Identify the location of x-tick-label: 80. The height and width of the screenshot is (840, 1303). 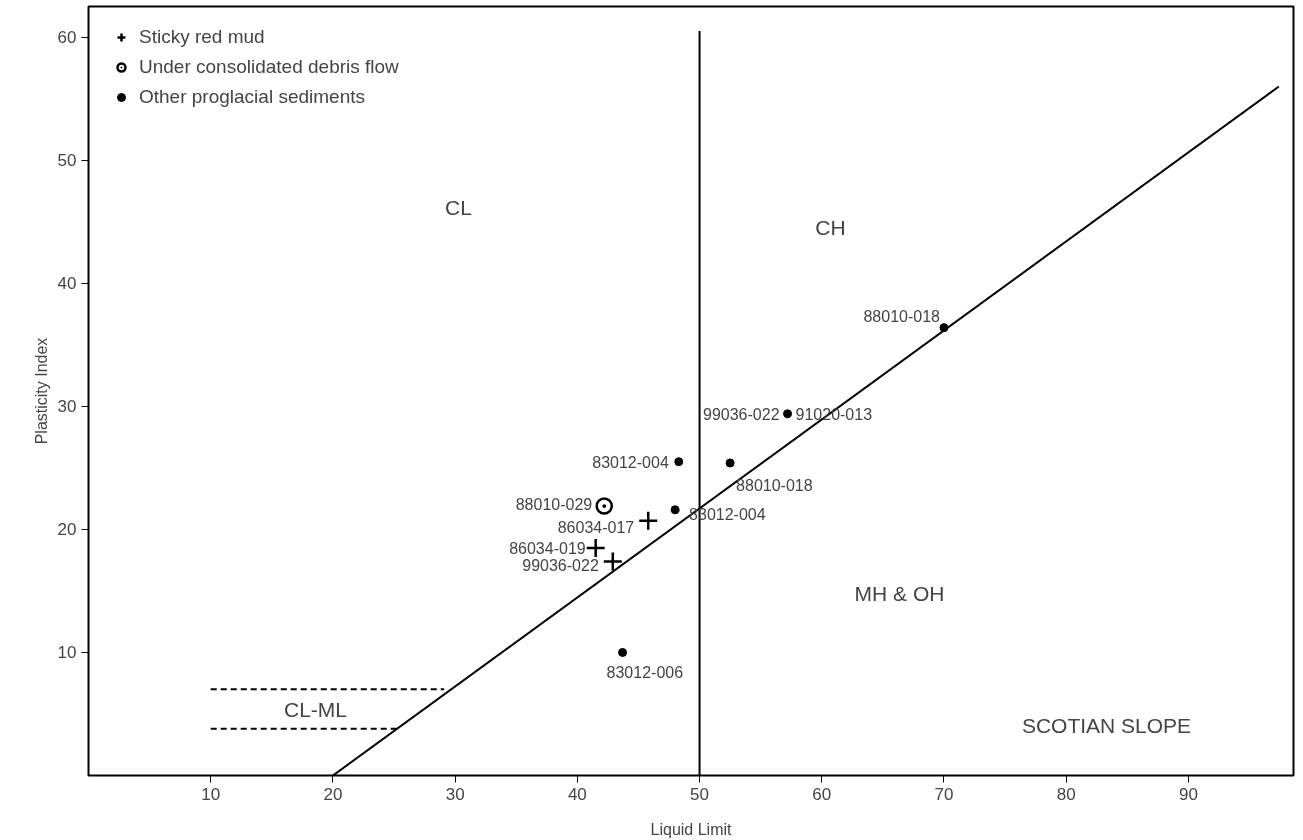
(1066, 794).